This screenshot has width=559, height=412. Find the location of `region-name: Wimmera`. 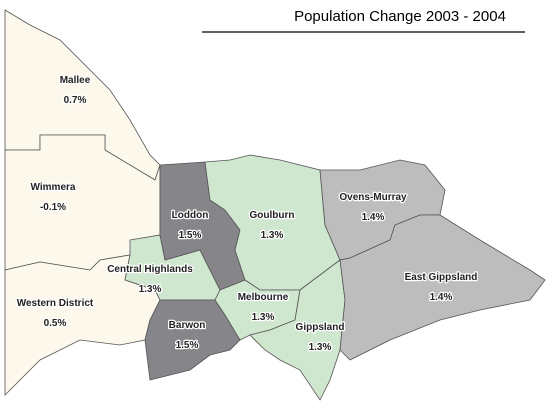

region-name: Wimmera is located at coordinates (53, 187).